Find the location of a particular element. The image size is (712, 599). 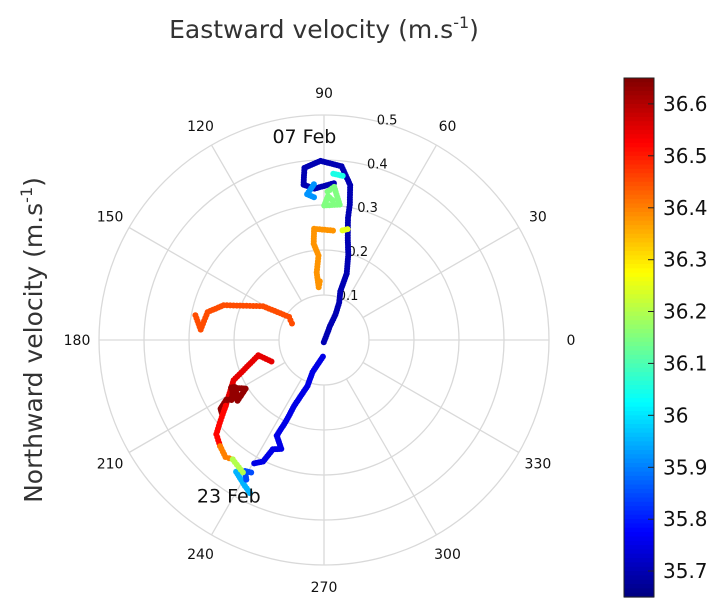

colorbar-tick-label: 36.5 is located at coordinates (685, 156).